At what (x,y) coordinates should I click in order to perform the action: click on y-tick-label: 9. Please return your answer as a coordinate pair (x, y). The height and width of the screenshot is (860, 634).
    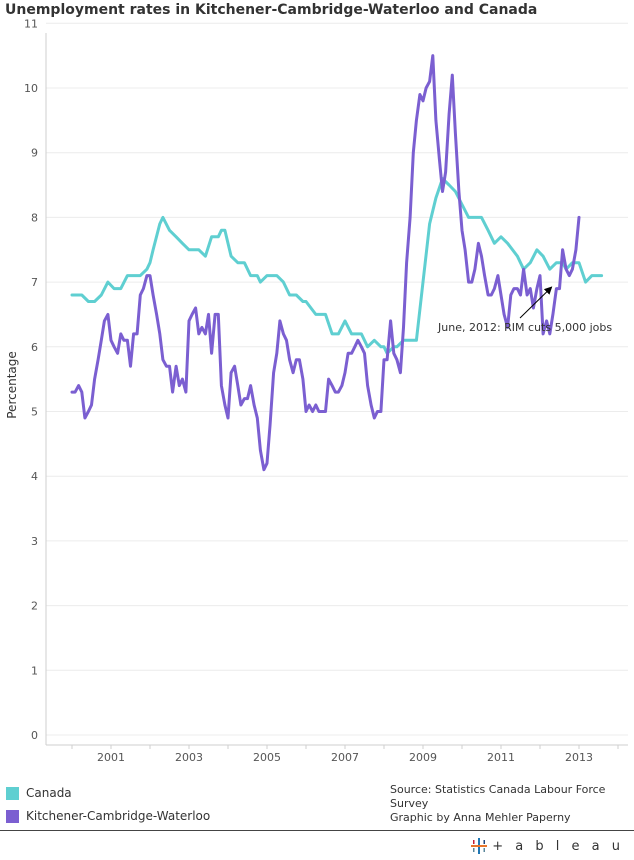
    Looking at the image, I should click on (34, 153).